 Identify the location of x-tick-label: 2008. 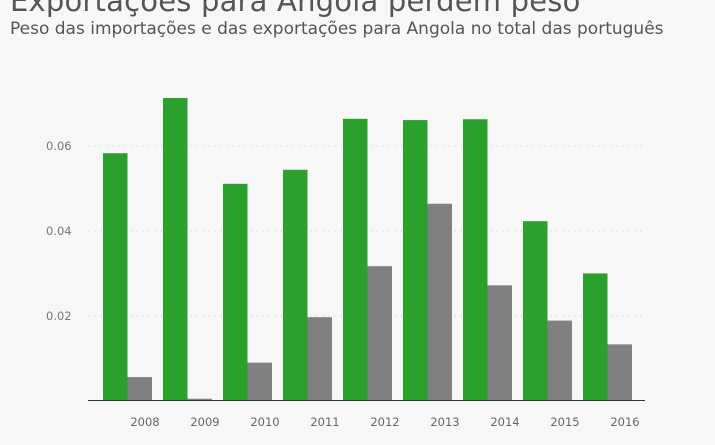
(144, 422).